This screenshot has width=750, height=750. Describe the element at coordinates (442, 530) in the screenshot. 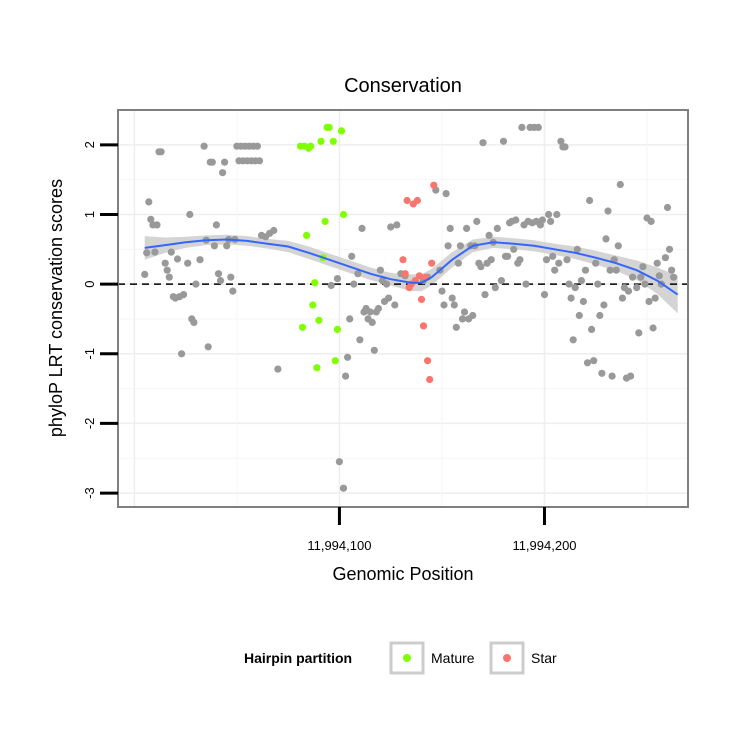

I see `x-axis: 11,994,100 11,994,200` at that location.